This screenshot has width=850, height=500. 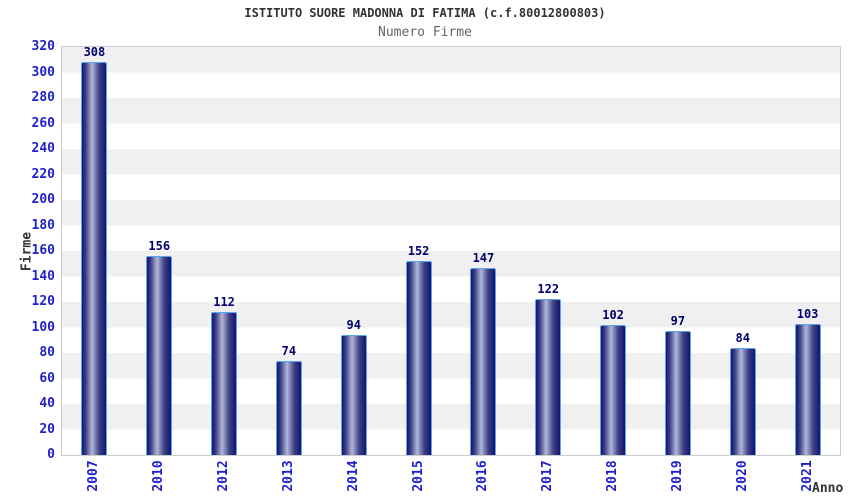 I want to click on y-tick-label: 40, so click(x=47, y=403).